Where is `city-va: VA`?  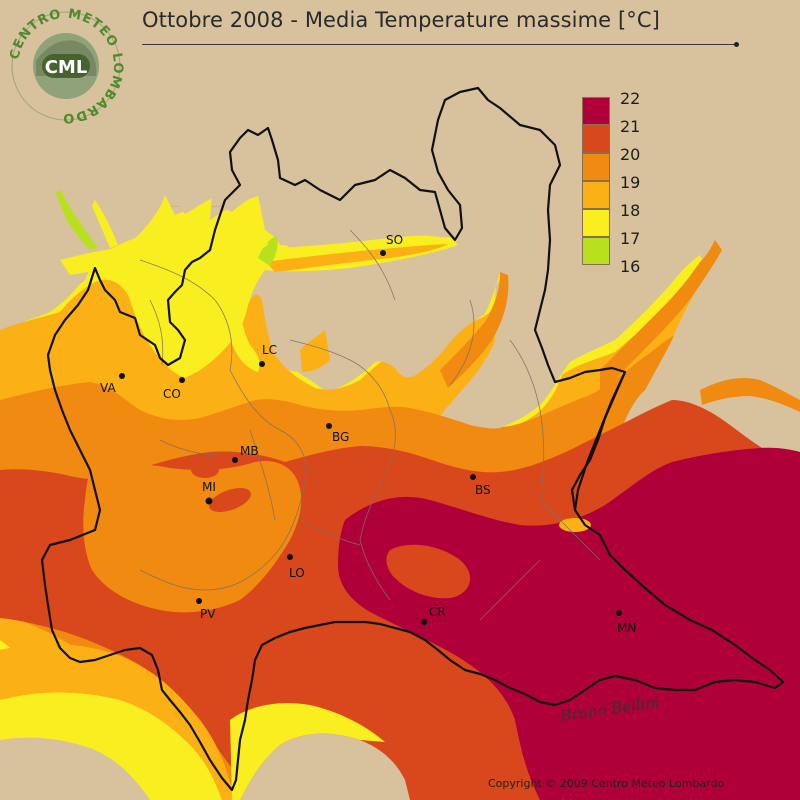 city-va: VA is located at coordinates (112, 384).